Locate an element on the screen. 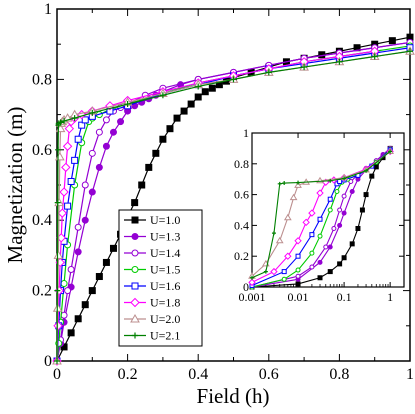 Image resolution: width=415 pixels, height=414 pixels. legend-label: U=2.1 is located at coordinates (165, 336).